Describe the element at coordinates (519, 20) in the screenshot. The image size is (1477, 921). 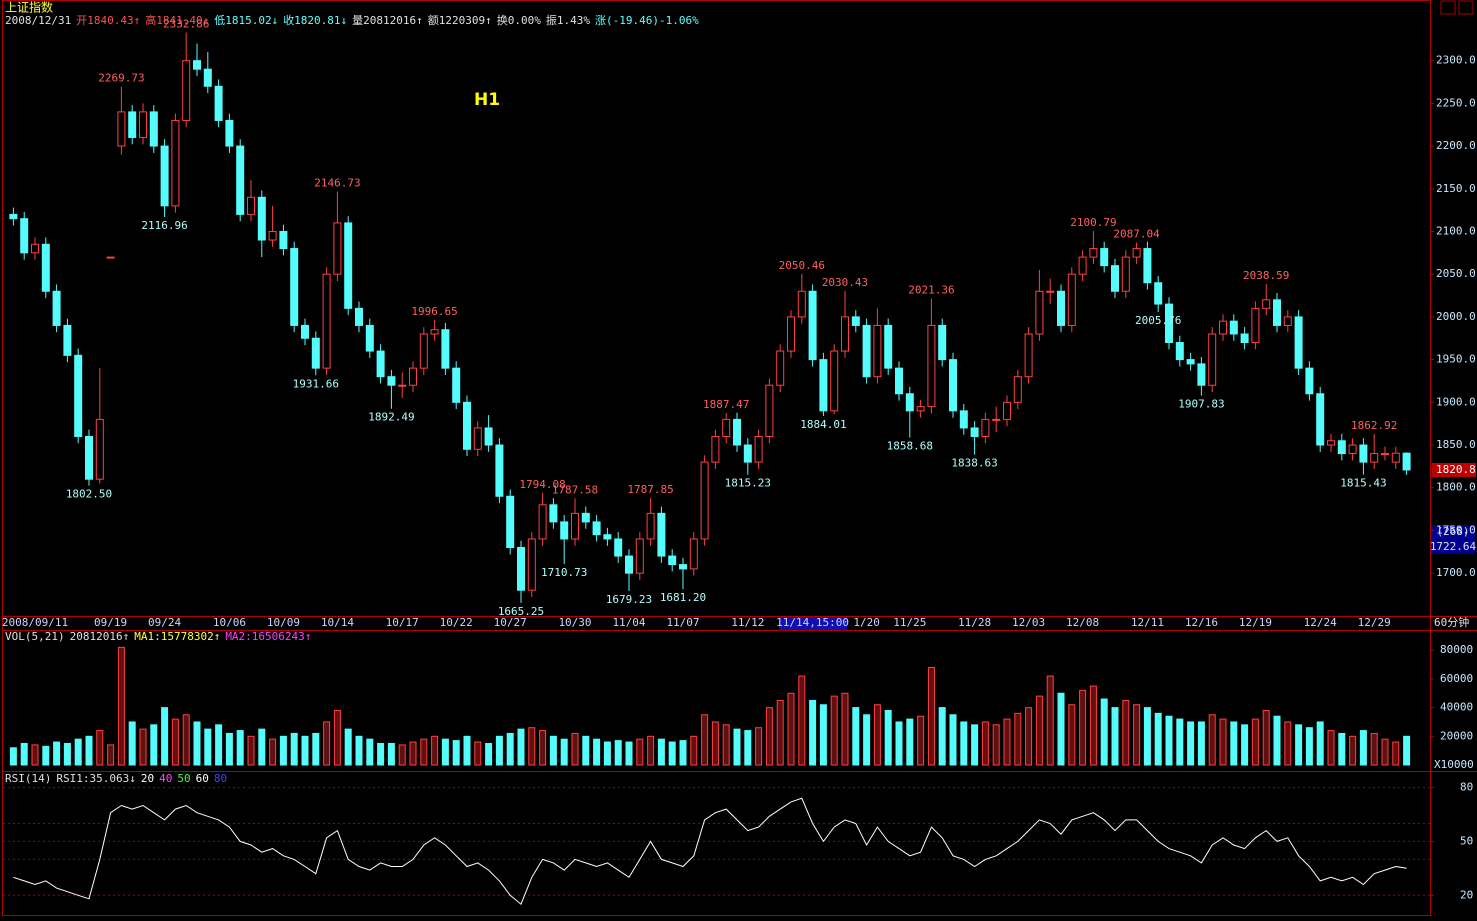
I see `quote-field: 换0.00%` at that location.